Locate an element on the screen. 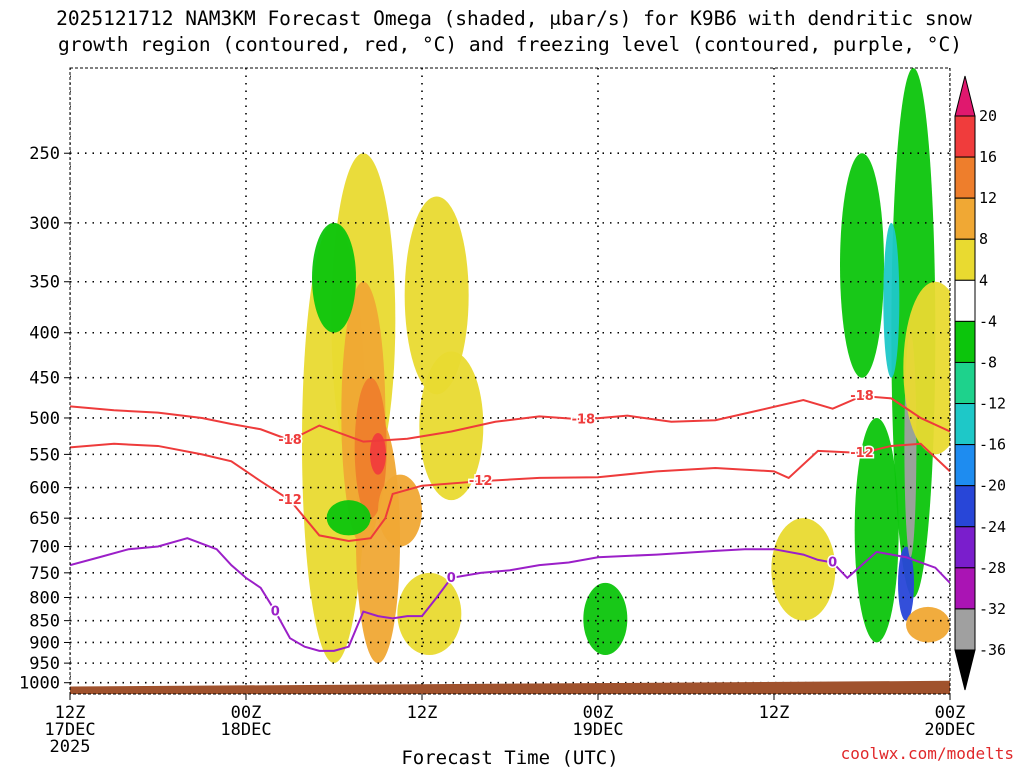  x-tick-label-0-1: 17DEC is located at coordinates (69, 730).